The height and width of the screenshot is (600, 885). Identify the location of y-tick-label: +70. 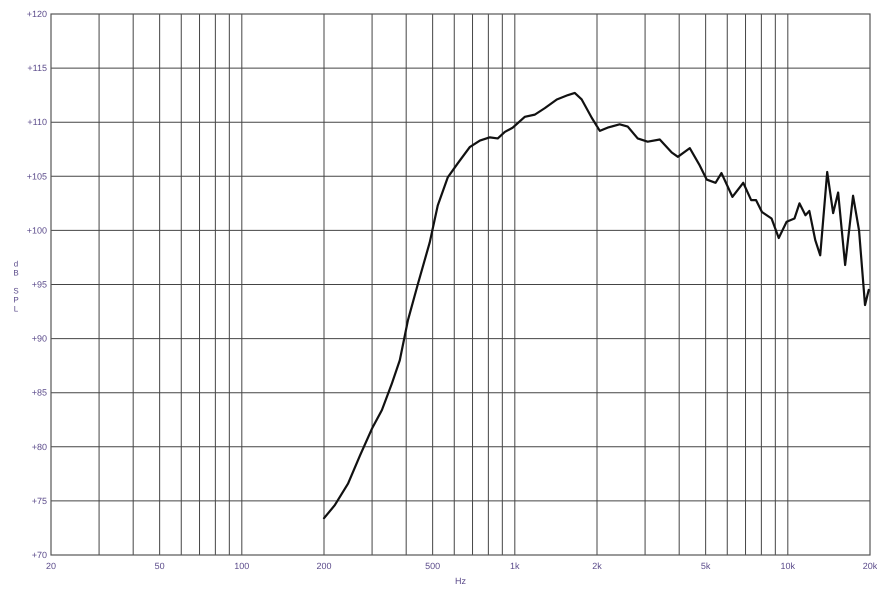
(39, 555).